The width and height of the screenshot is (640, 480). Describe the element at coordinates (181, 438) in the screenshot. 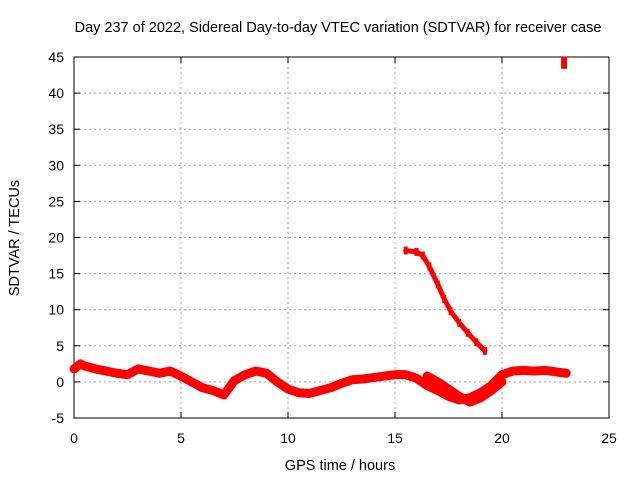

I see `x-tick-label: 5` at that location.